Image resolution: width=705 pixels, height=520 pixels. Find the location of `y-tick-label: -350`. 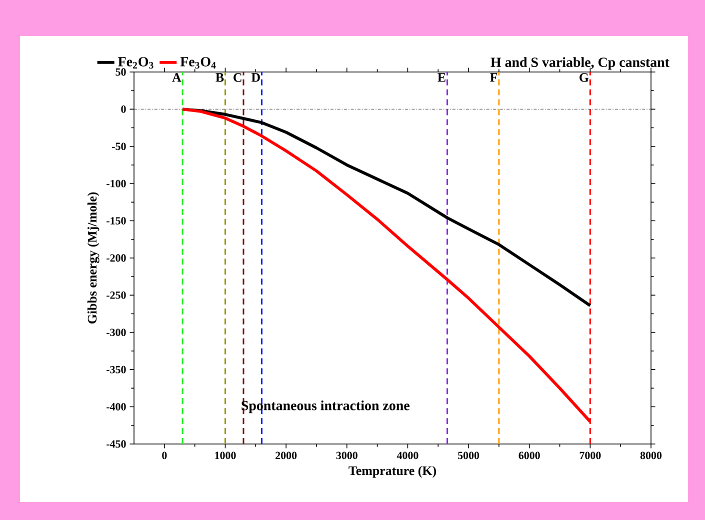

y-tick-label: -350 is located at coordinates (116, 370).